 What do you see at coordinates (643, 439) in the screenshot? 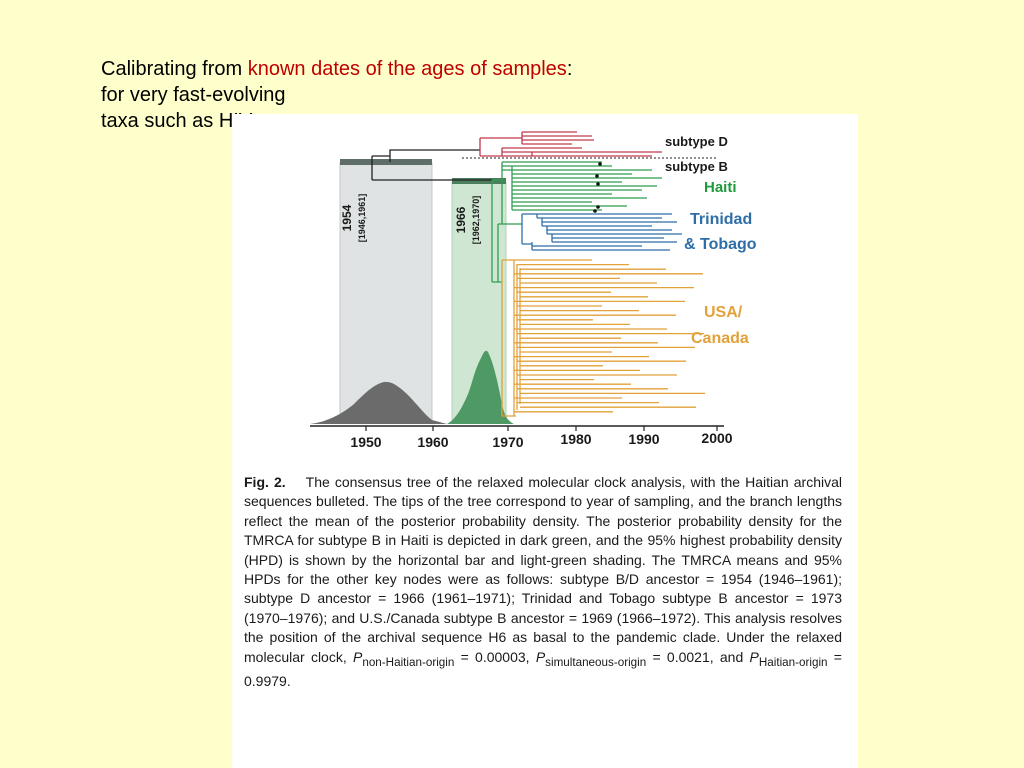
I see `tick-label-1990: 1990` at bounding box center [643, 439].